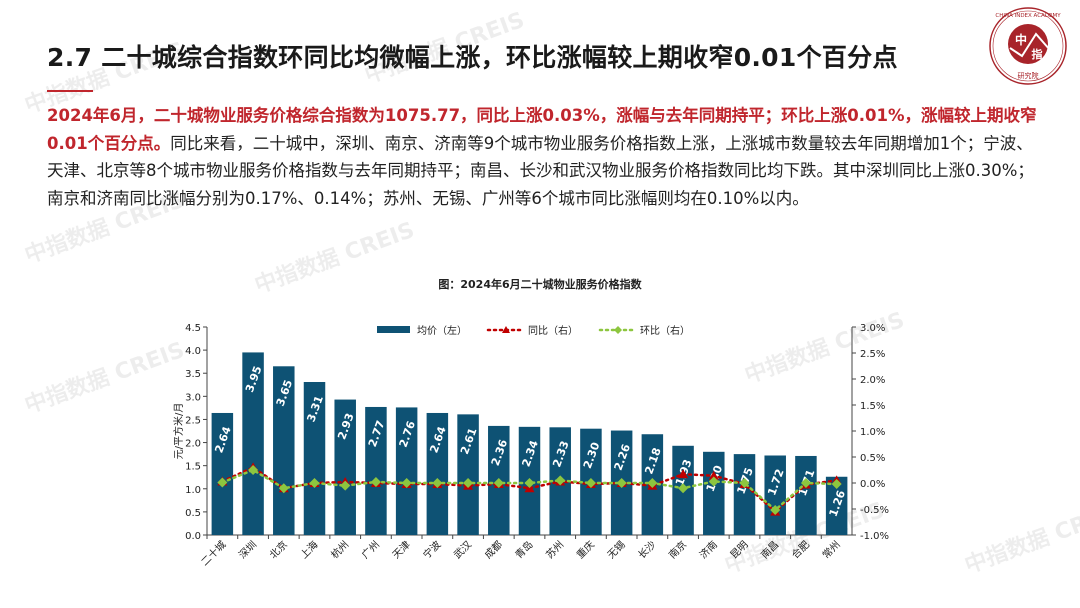 Image resolution: width=1080 pixels, height=608 pixels. I want to click on x-tick-label: 二十城, so click(213, 553).